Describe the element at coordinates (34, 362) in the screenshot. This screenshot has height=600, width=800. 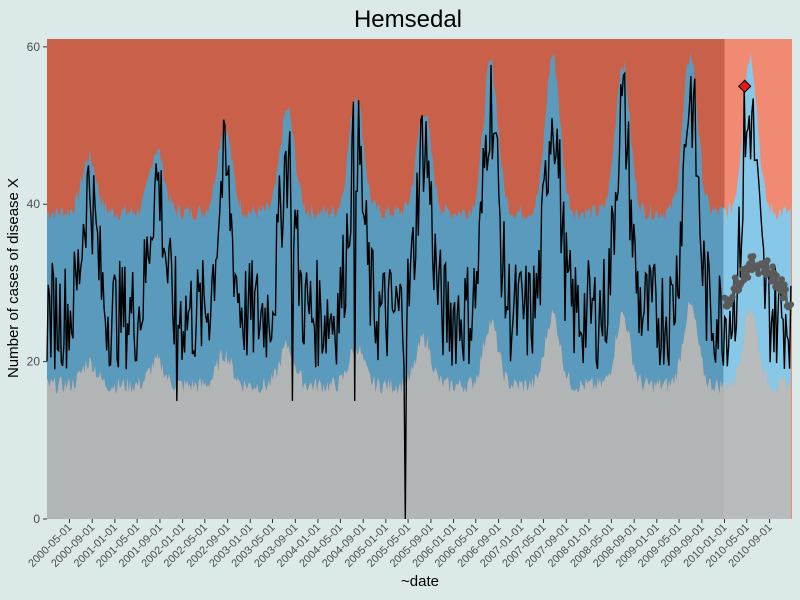
I see `y-tick-label: 20` at that location.